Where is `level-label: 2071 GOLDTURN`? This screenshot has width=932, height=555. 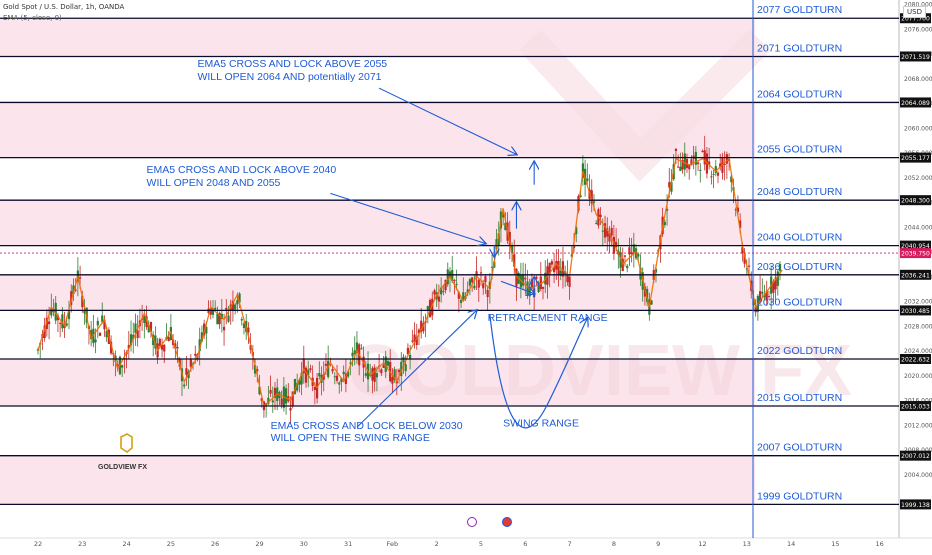 level-label: 2071 GOLDTURN is located at coordinates (799, 48).